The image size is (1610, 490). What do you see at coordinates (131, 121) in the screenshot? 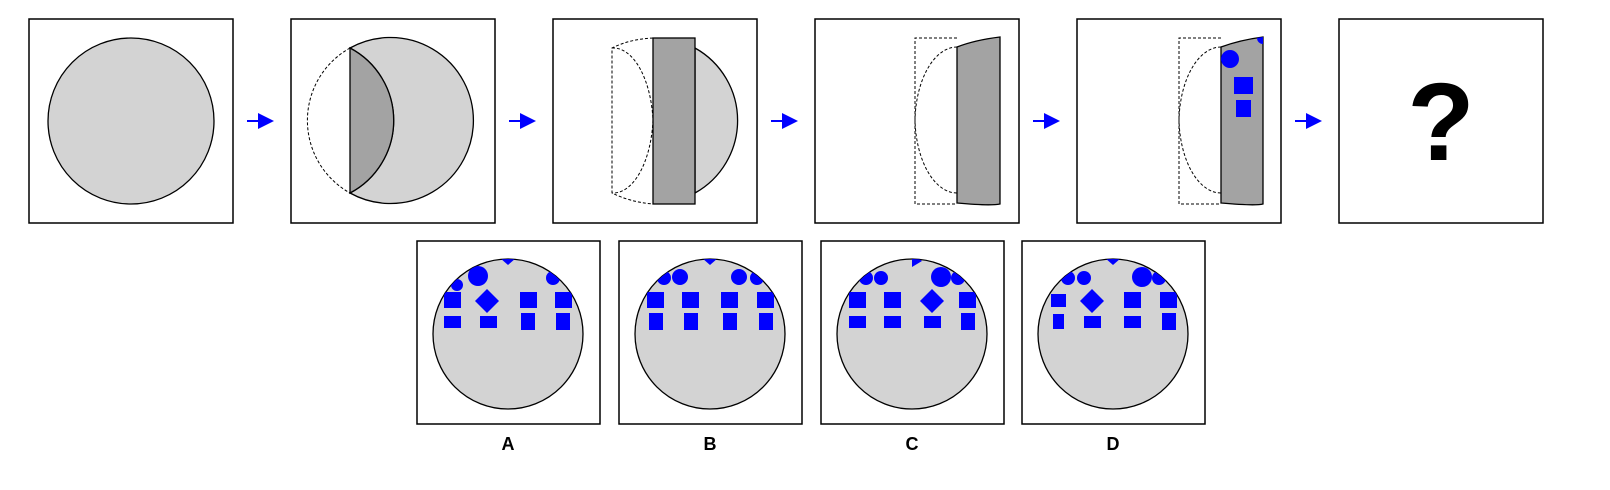
I see `panel-1-full-circle` at bounding box center [131, 121].